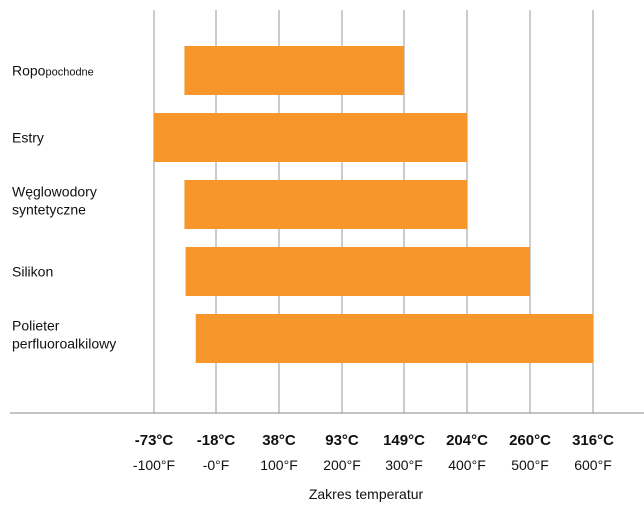 The width and height of the screenshot is (644, 506). I want to click on tick-label-fahrenheit: 500°F, so click(530, 465).